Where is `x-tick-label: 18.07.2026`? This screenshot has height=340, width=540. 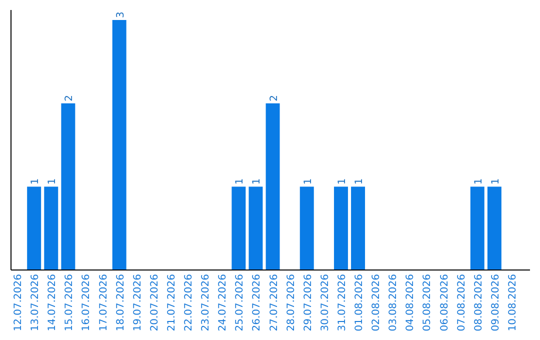
x-tick-label: 18.07.2026 is located at coordinates (120, 303).